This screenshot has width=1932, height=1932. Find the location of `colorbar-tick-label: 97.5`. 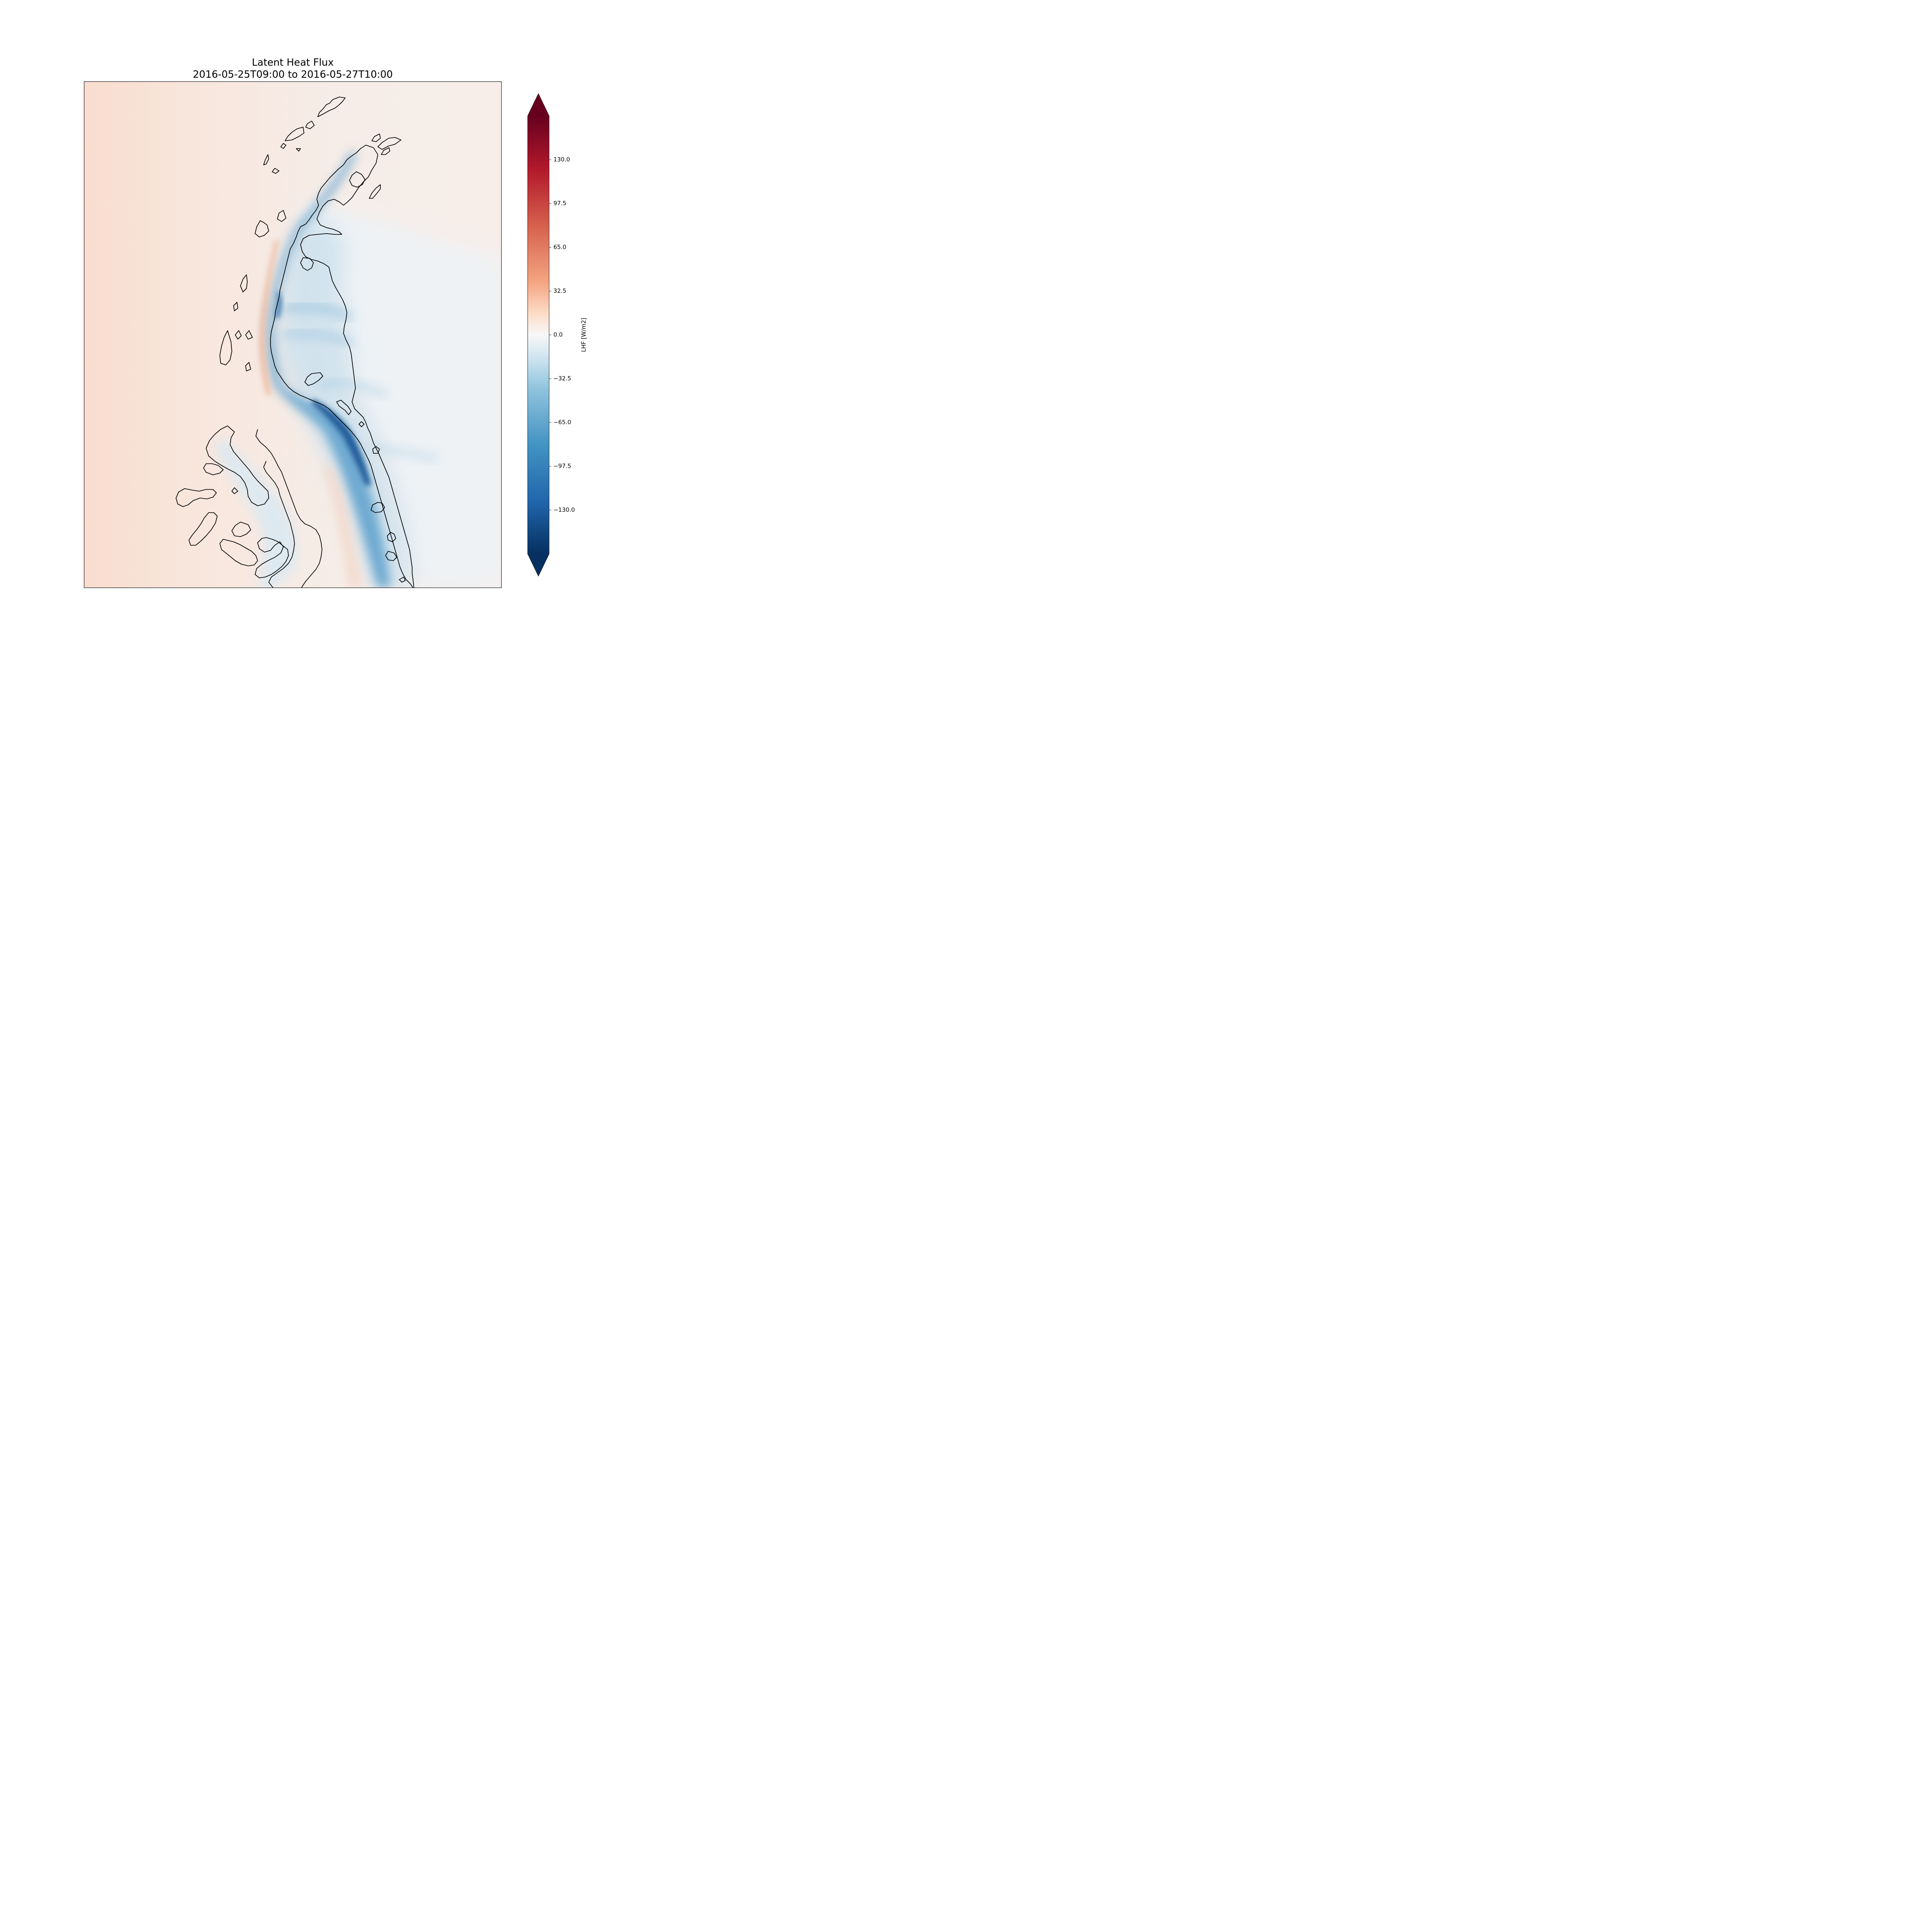

colorbar-tick-label: 97.5 is located at coordinates (559, 203).